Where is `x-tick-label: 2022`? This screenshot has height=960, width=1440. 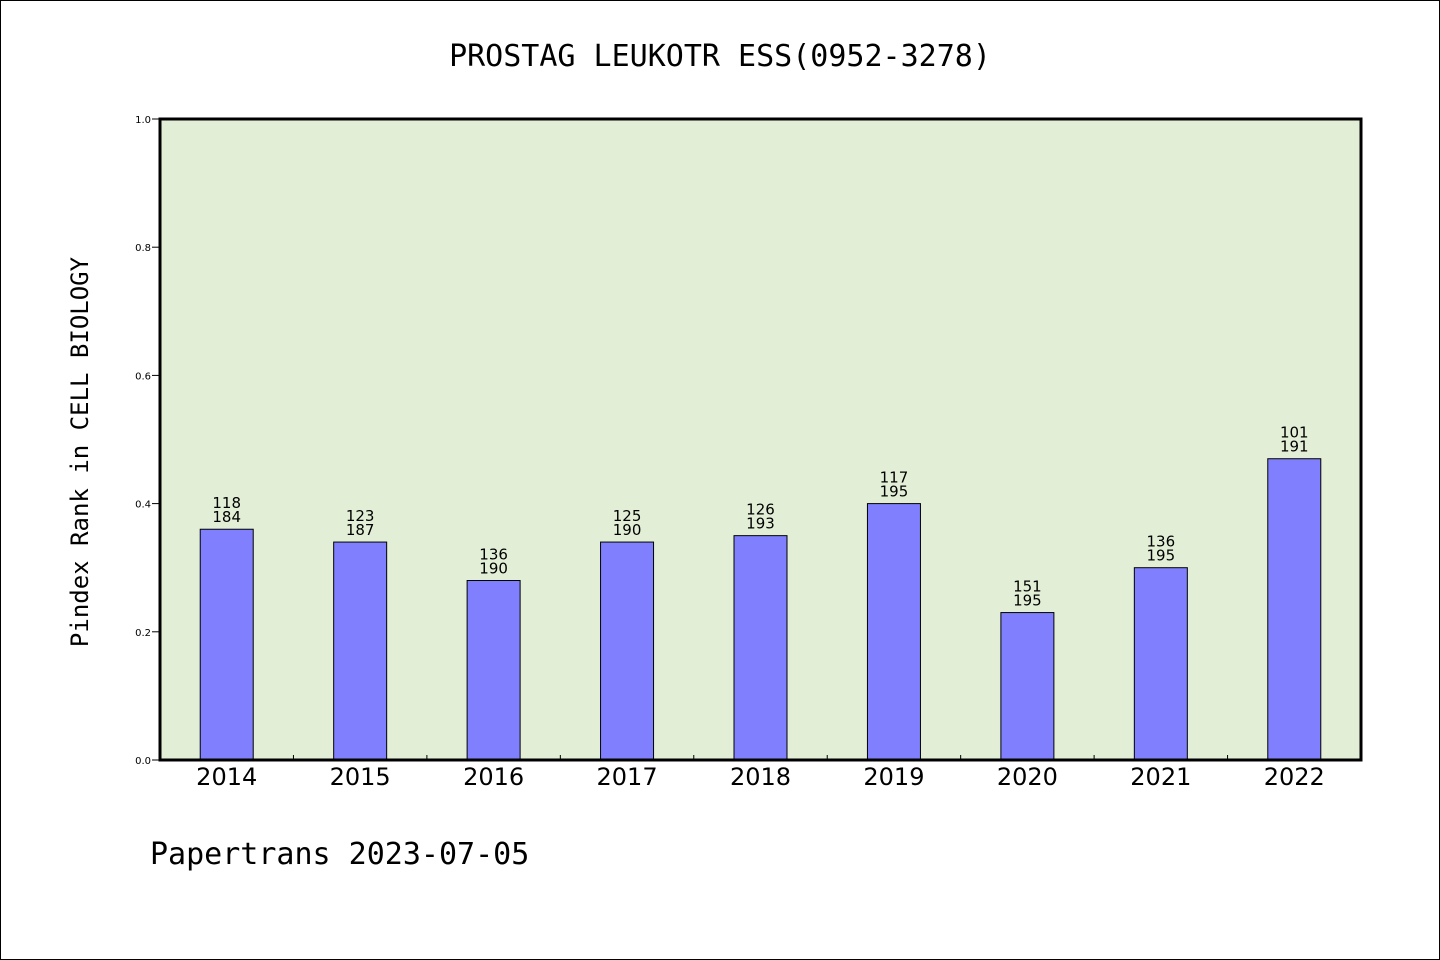
x-tick-label: 2022 is located at coordinates (1294, 777).